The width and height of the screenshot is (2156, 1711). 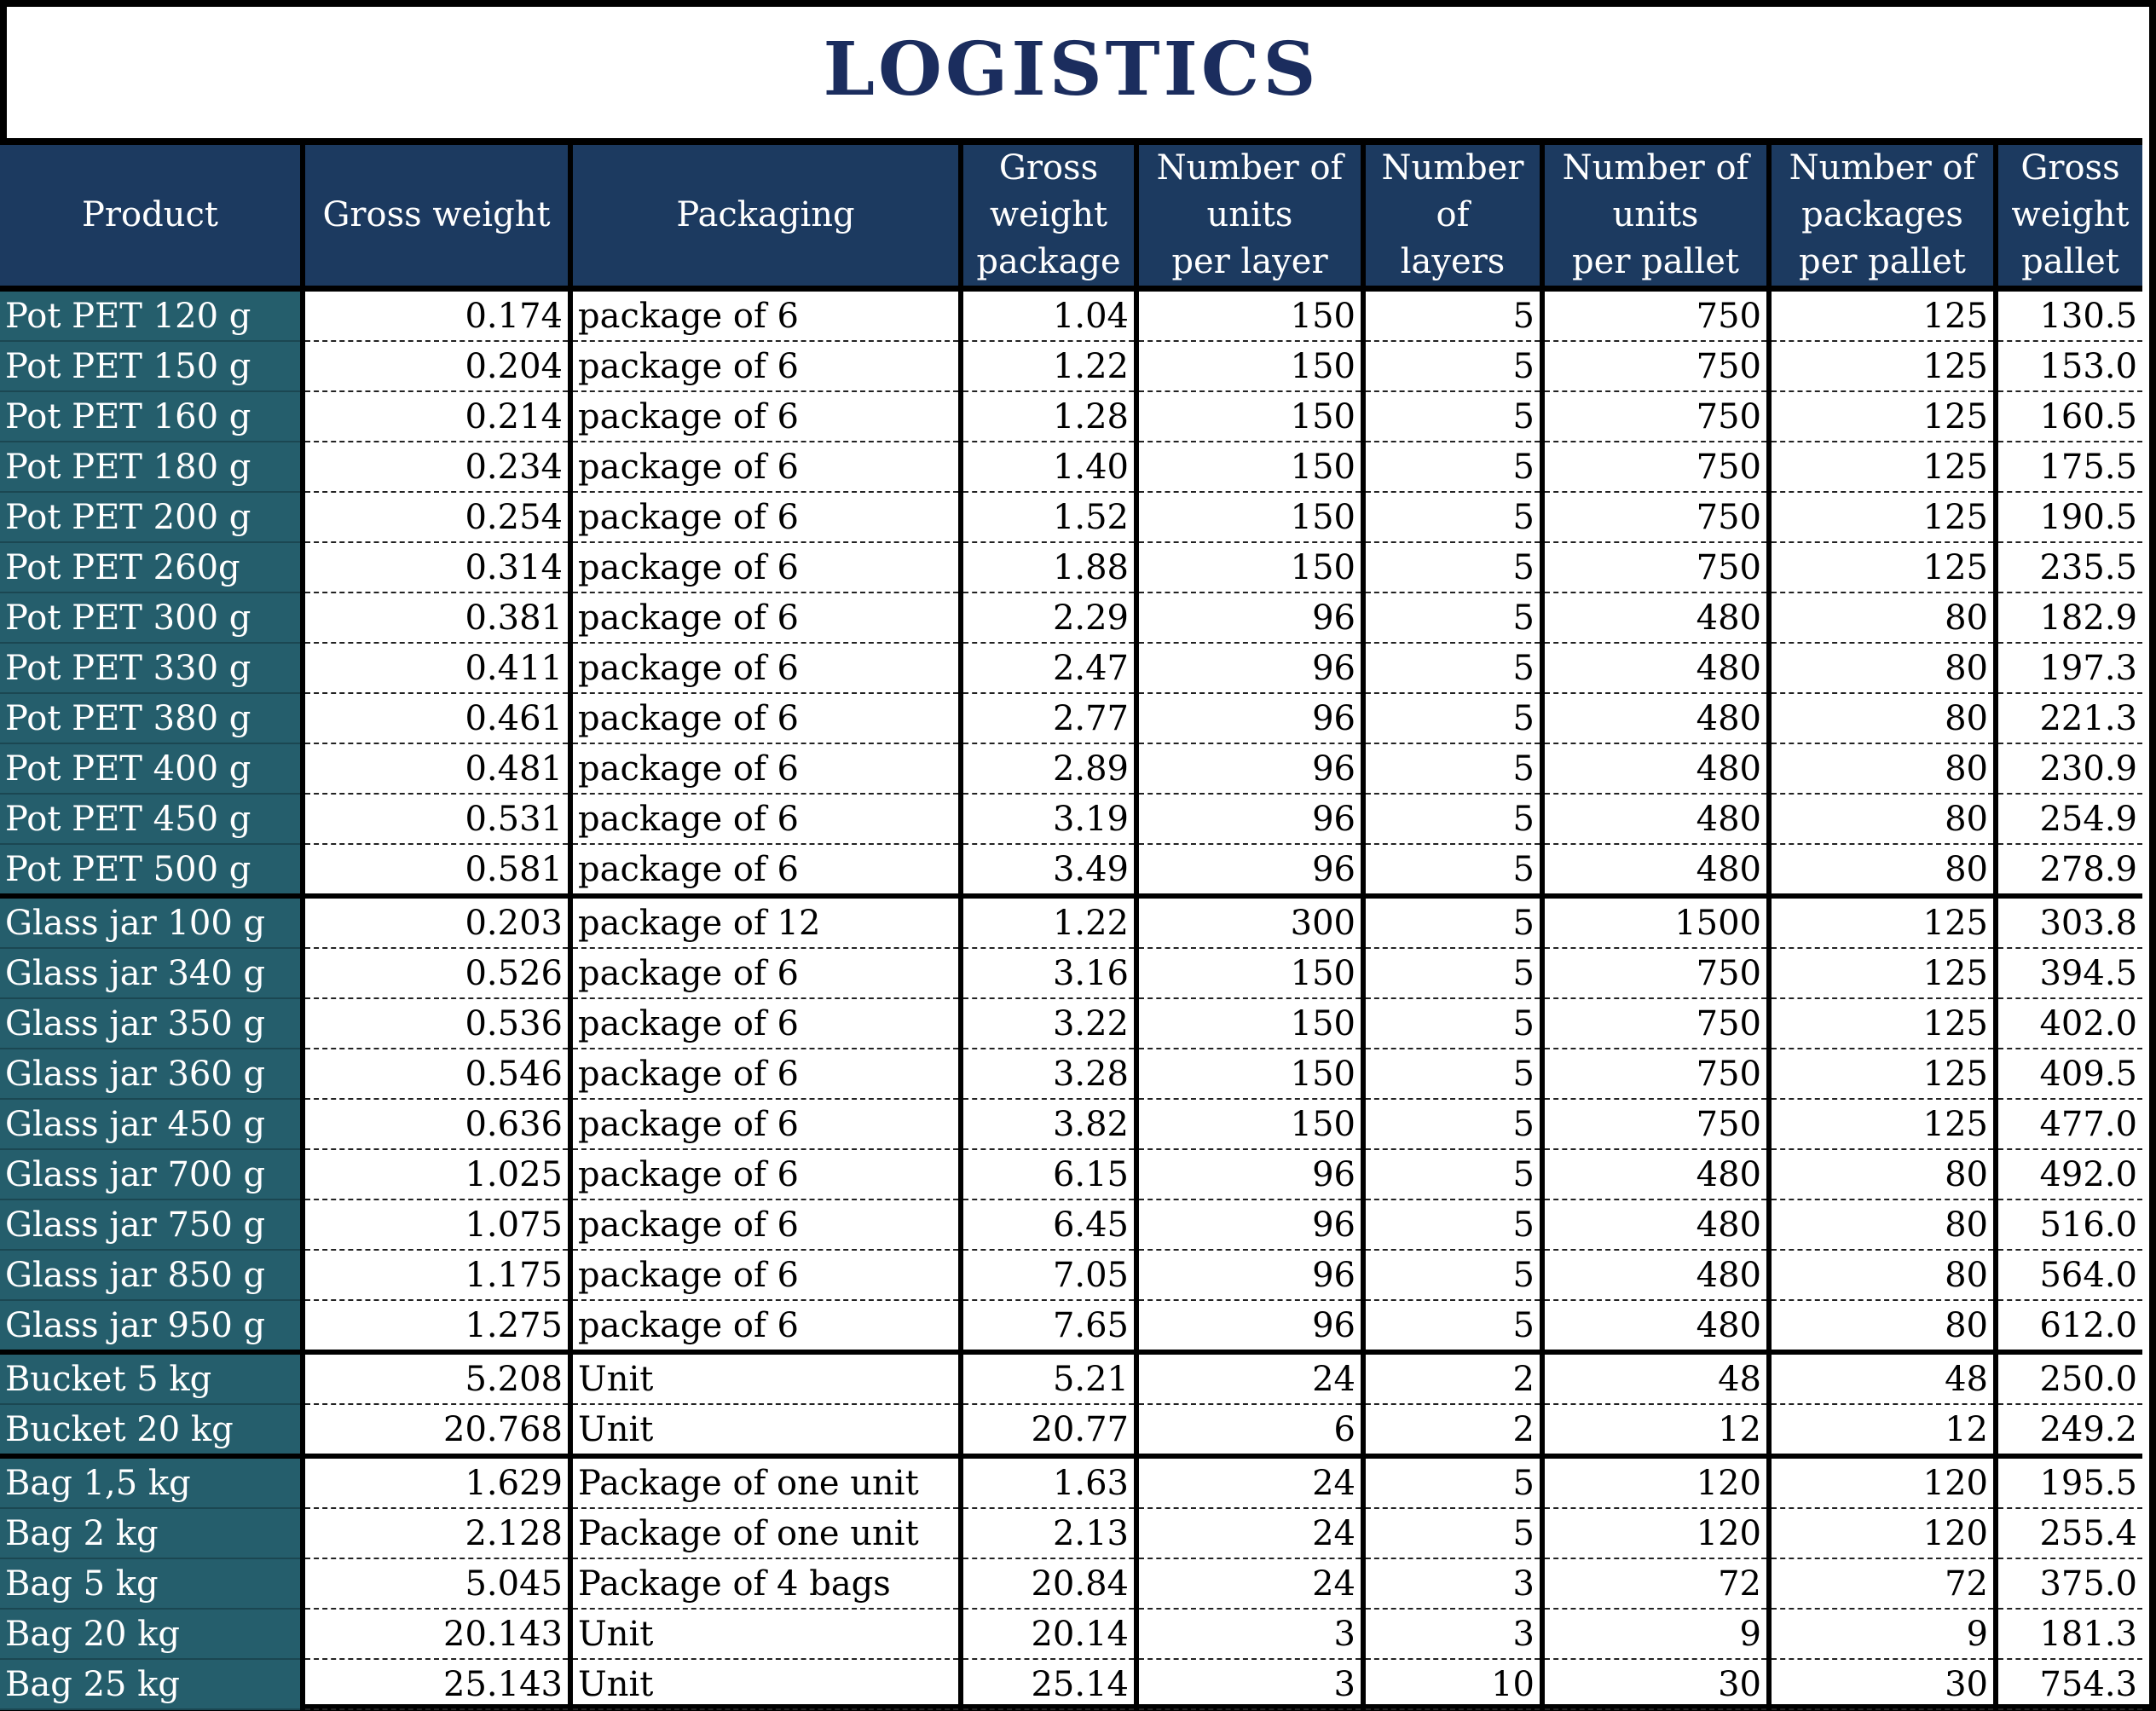 What do you see at coordinates (1047, 923) in the screenshot?
I see `cell-gross-weight-package: 1.22` at bounding box center [1047, 923].